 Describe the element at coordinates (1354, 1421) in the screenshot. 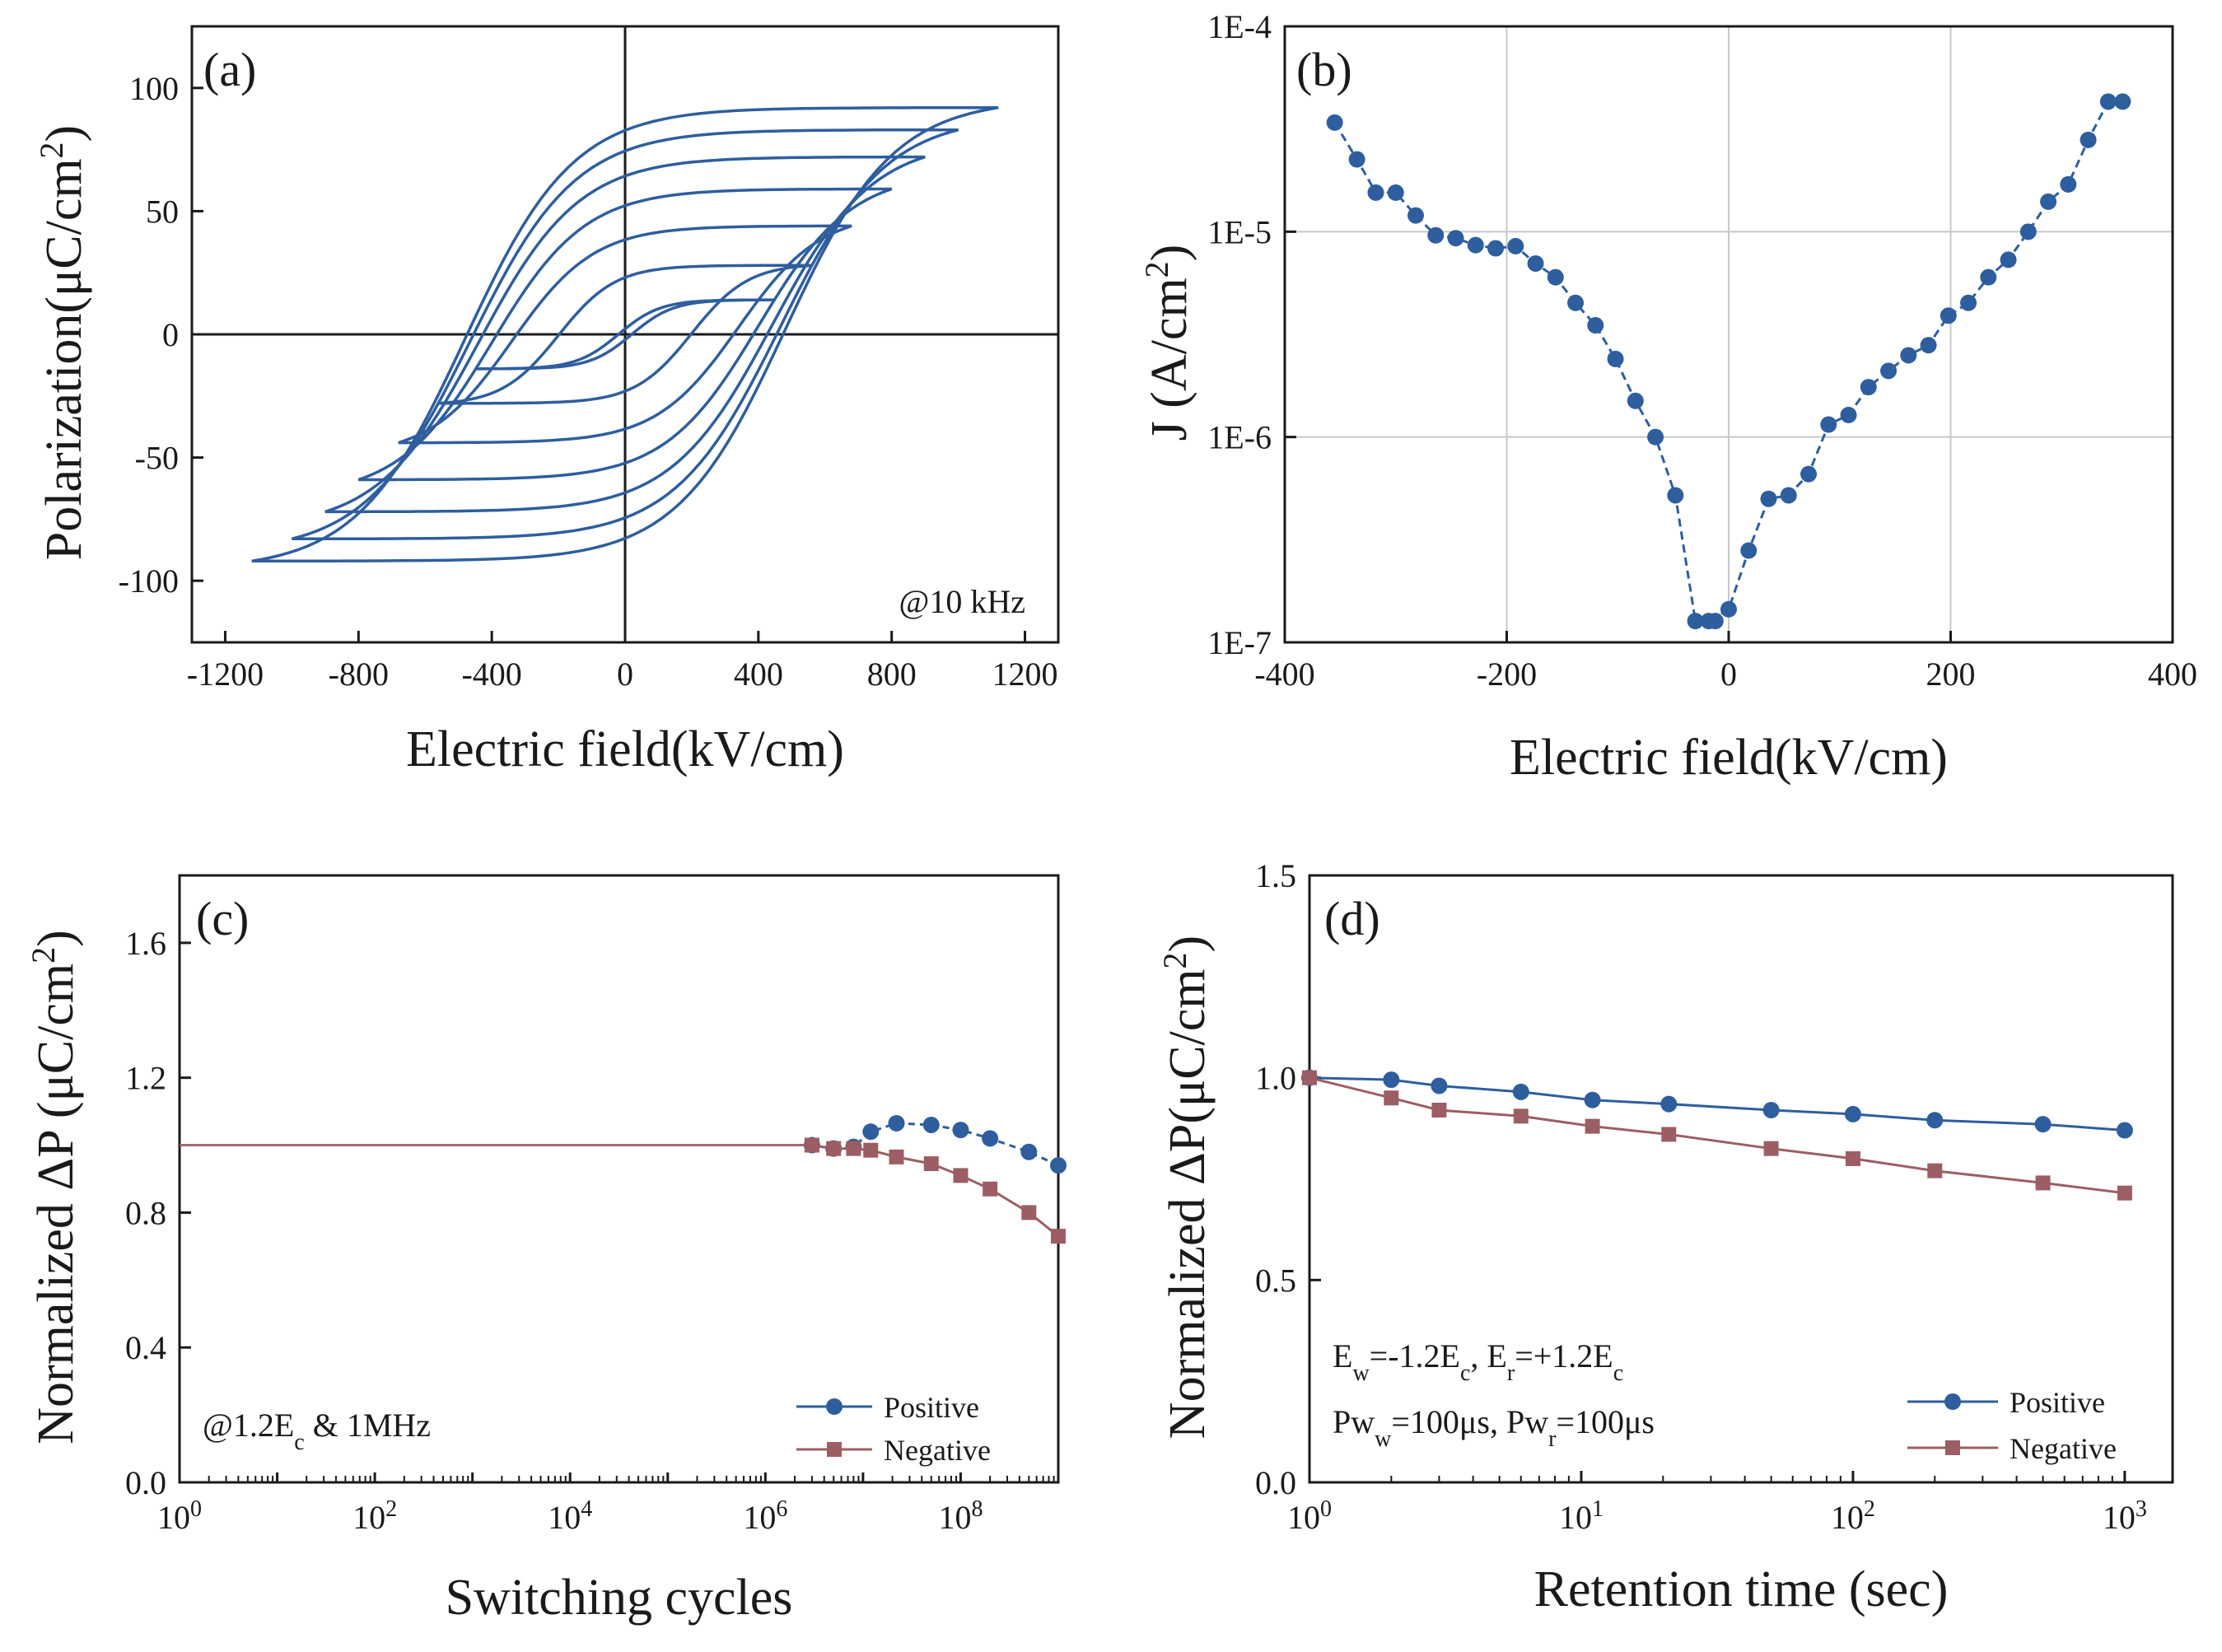

I see `annotation-d-line2-text: Pw` at that location.